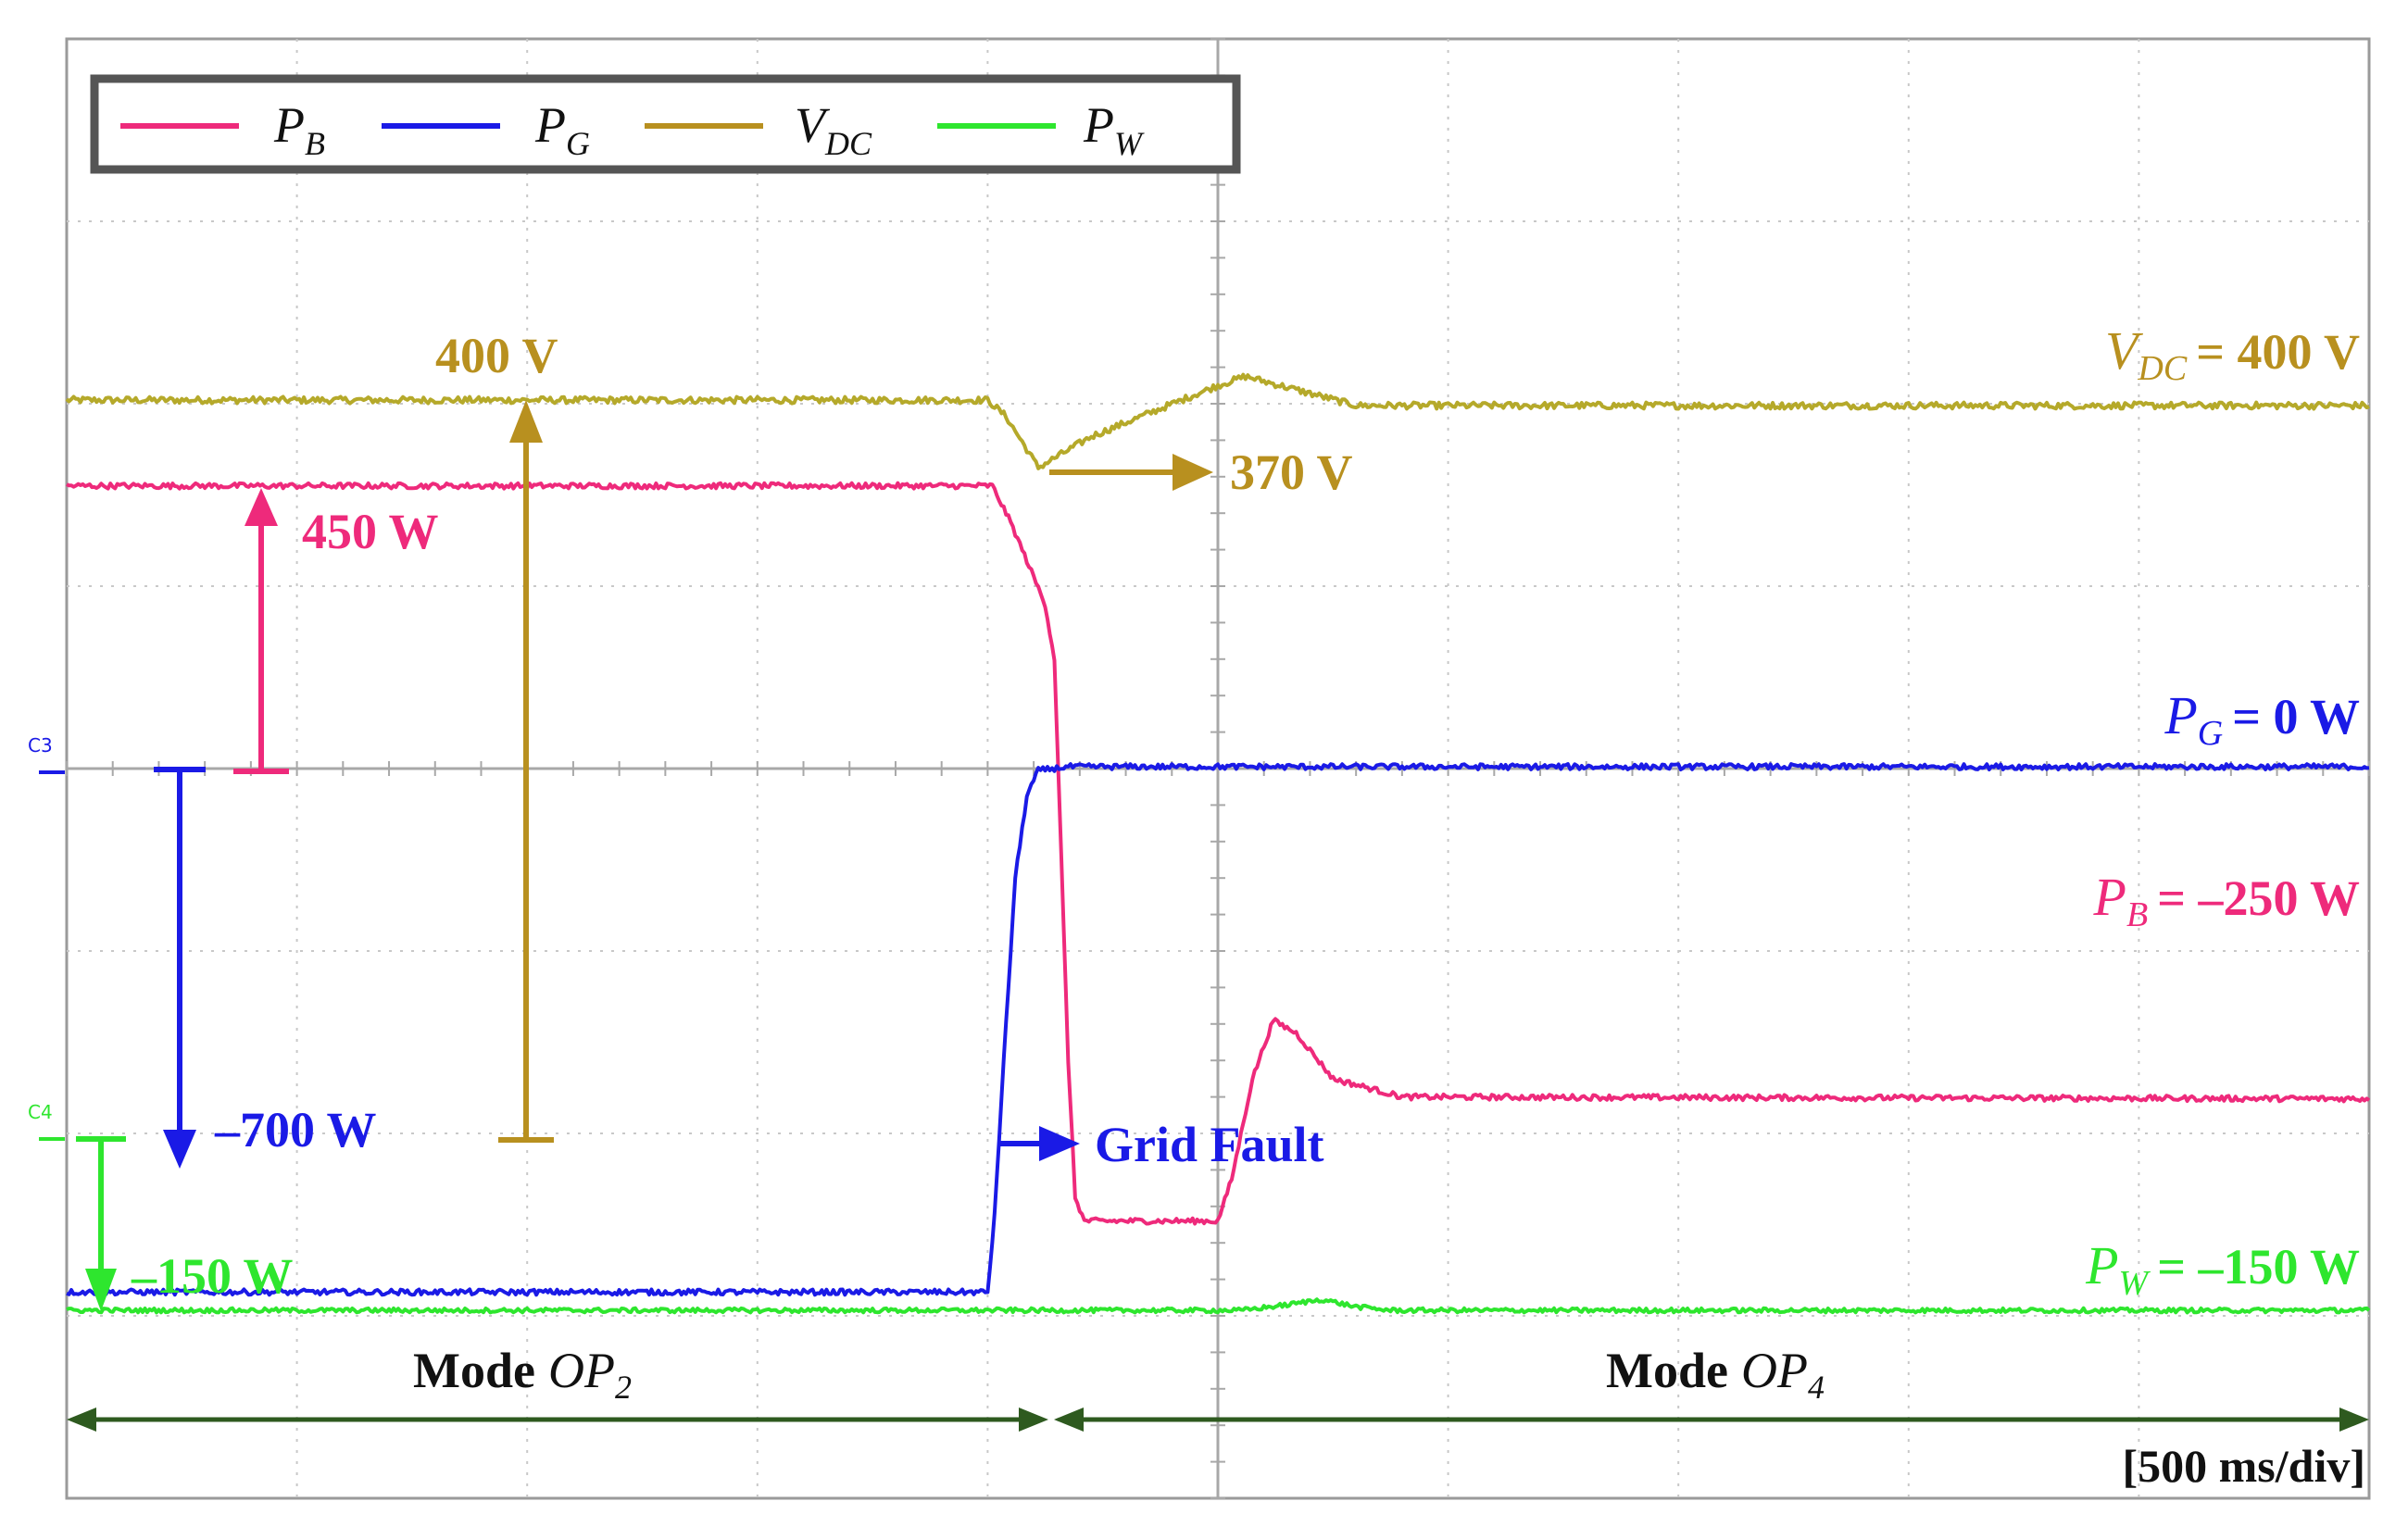  I want to click on vdc-final-value: = 400 V, so click(2278, 352).